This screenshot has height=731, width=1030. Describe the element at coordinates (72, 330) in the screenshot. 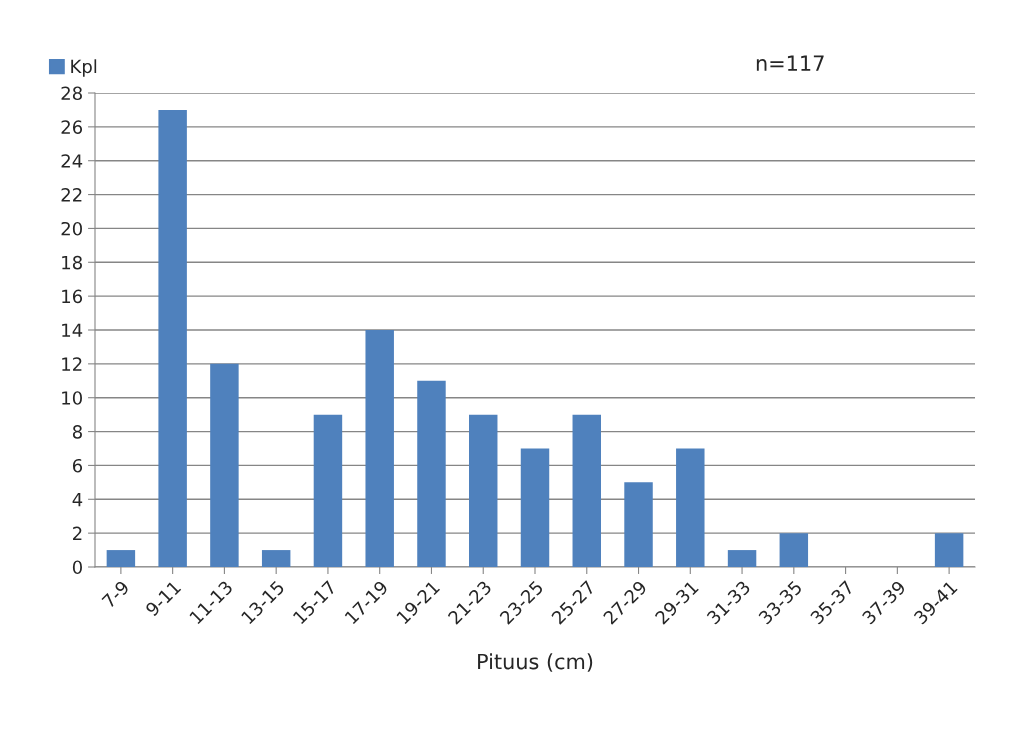

I see `y-tick-label: 14` at that location.